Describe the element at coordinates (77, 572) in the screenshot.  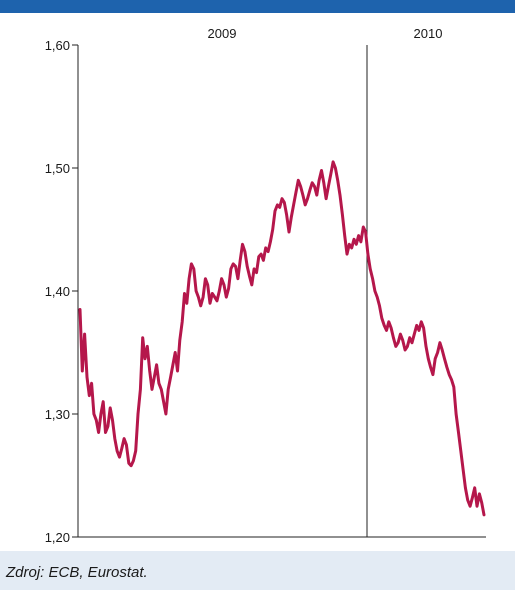
I see `source-note: Zdroj: ECB, Eurostat.` at that location.